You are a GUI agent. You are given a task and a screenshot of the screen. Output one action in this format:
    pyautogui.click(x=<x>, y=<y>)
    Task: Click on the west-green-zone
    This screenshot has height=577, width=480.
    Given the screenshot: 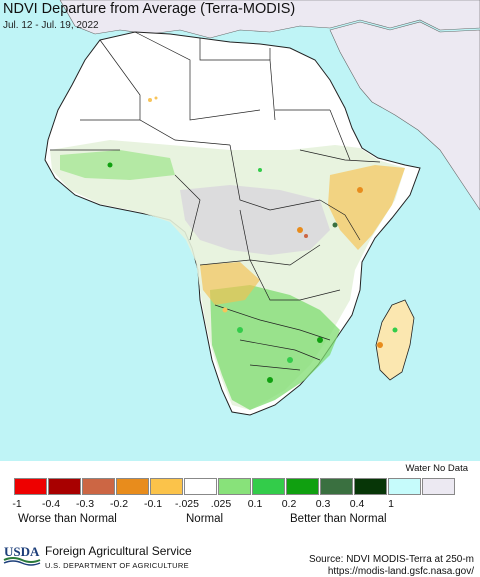 What is the action you would take?
    pyautogui.click(x=117, y=165)
    